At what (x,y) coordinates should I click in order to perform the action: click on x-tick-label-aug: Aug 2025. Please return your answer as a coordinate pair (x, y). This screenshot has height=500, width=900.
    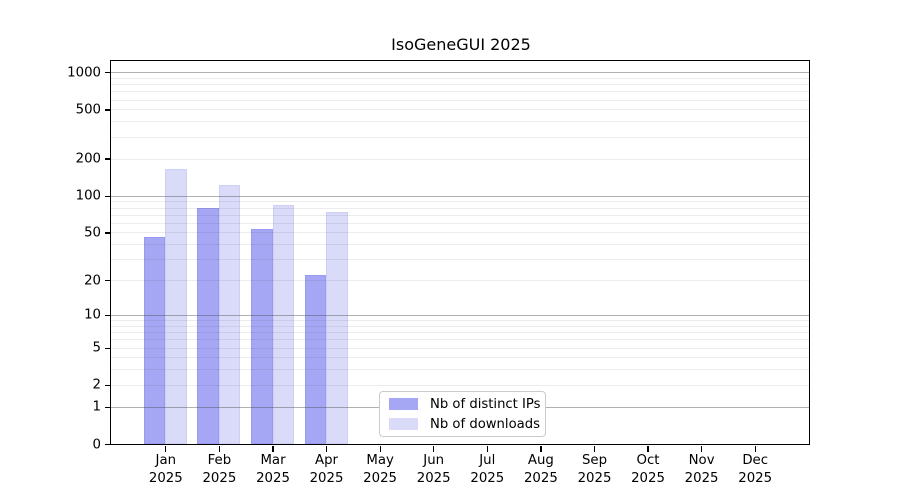
    Looking at the image, I should click on (540, 469).